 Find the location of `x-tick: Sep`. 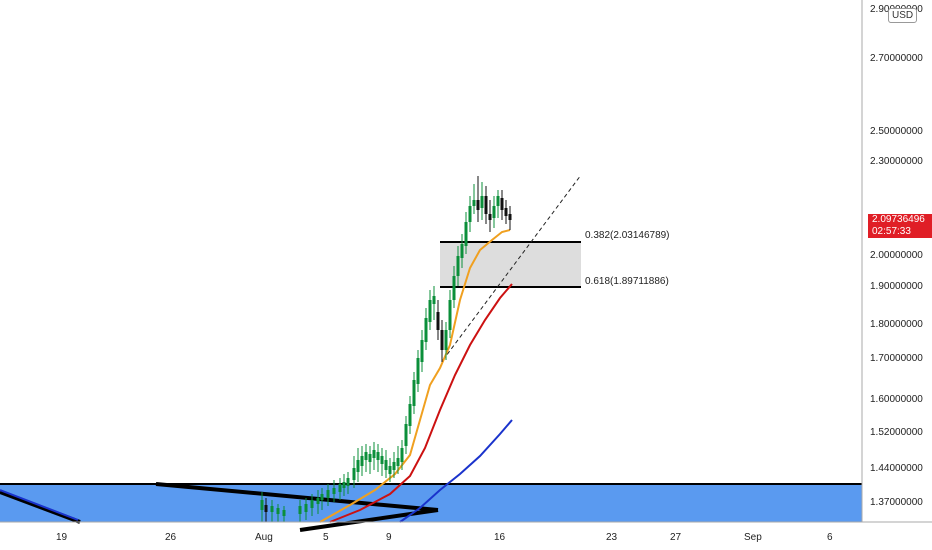

x-tick: Sep is located at coordinates (753, 537).